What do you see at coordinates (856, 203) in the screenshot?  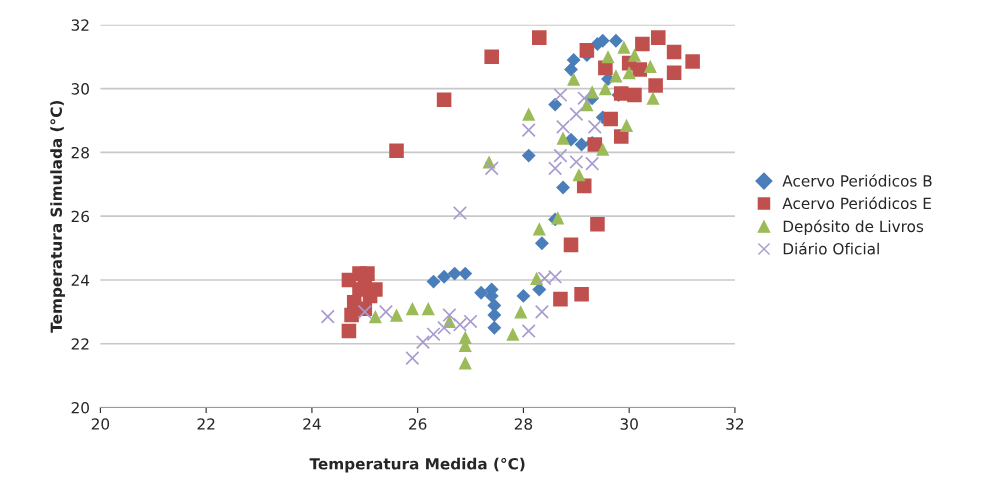 I see `legend-label: Acervo Periódicos E` at bounding box center [856, 203].